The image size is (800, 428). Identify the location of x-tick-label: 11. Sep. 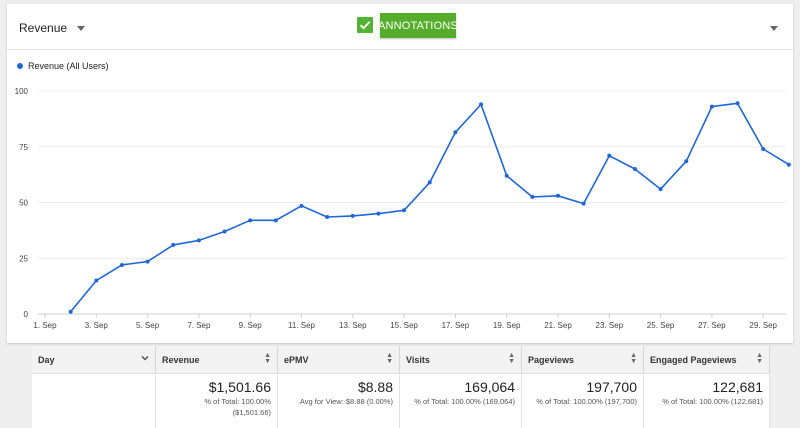
(302, 325).